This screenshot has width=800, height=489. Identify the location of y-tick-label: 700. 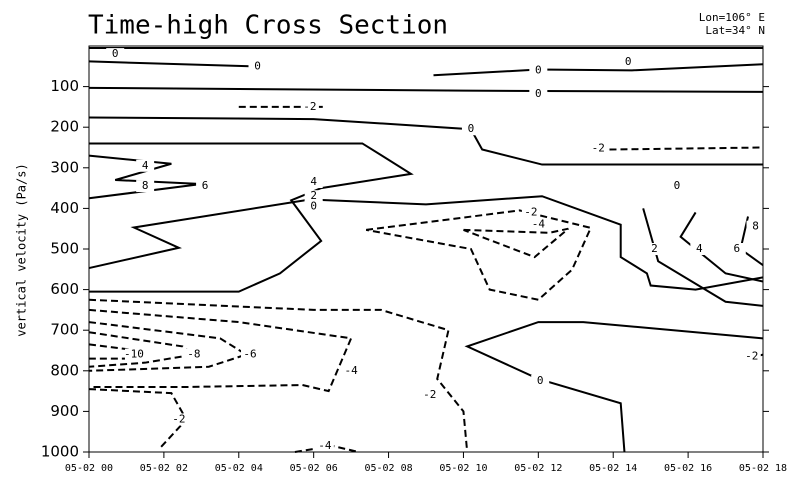
(64, 330).